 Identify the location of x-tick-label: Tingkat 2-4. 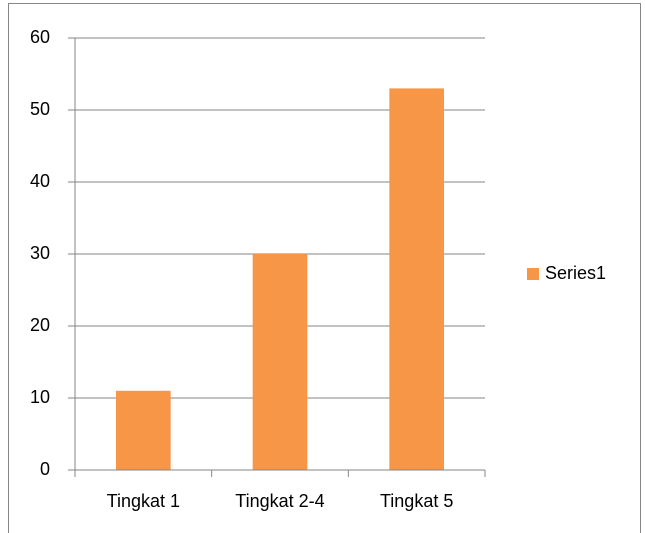
(279, 501).